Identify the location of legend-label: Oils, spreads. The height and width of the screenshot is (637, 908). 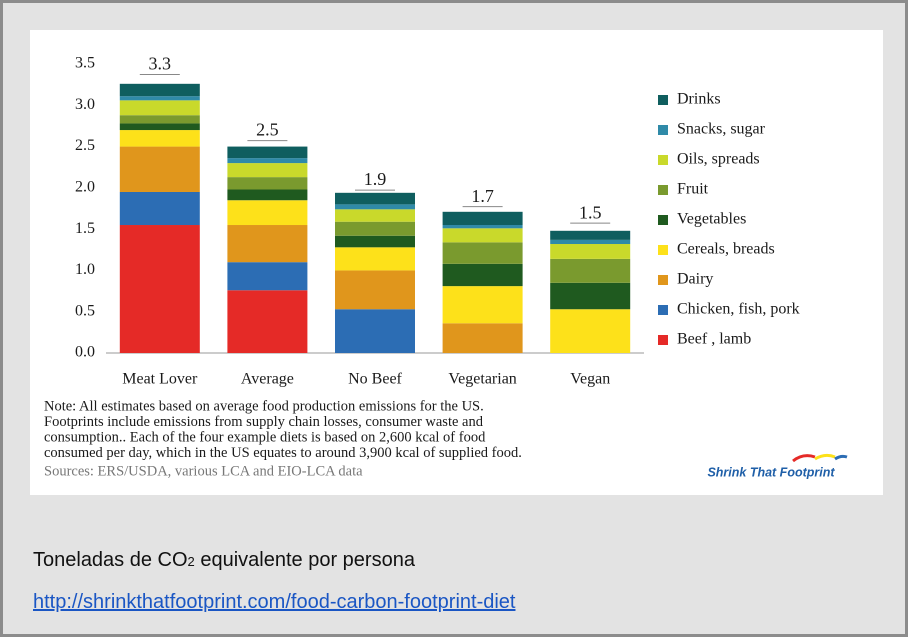
(718, 159).